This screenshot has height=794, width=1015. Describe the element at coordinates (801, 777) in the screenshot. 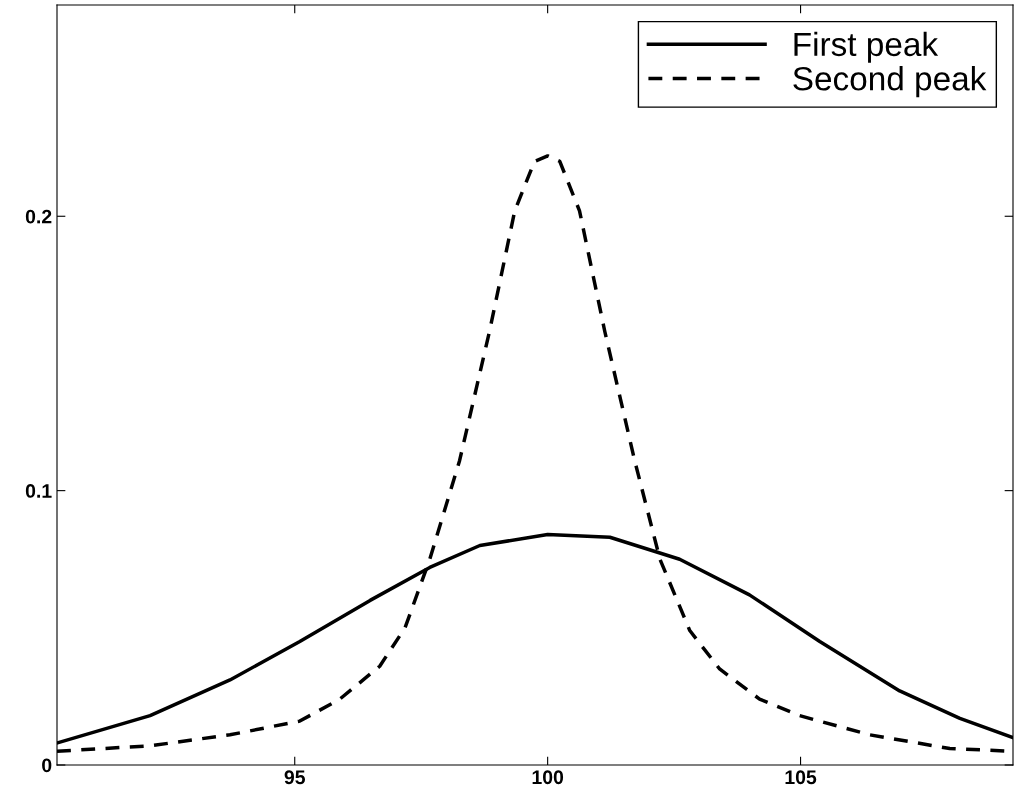

I see `x-tick-label: 105` at that location.